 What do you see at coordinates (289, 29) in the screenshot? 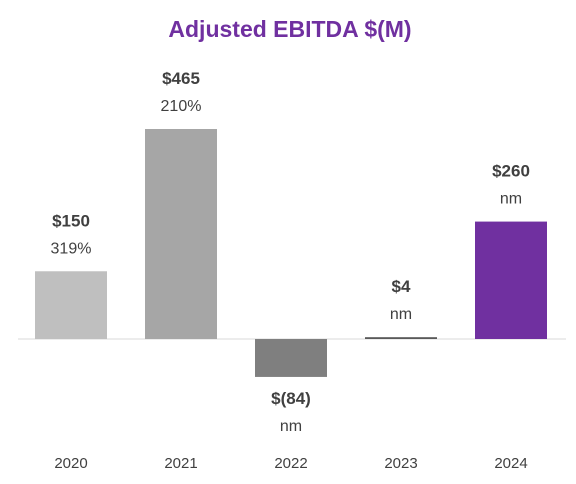
I see `chart-title: Adjusted EBITDA $(M)` at bounding box center [289, 29].